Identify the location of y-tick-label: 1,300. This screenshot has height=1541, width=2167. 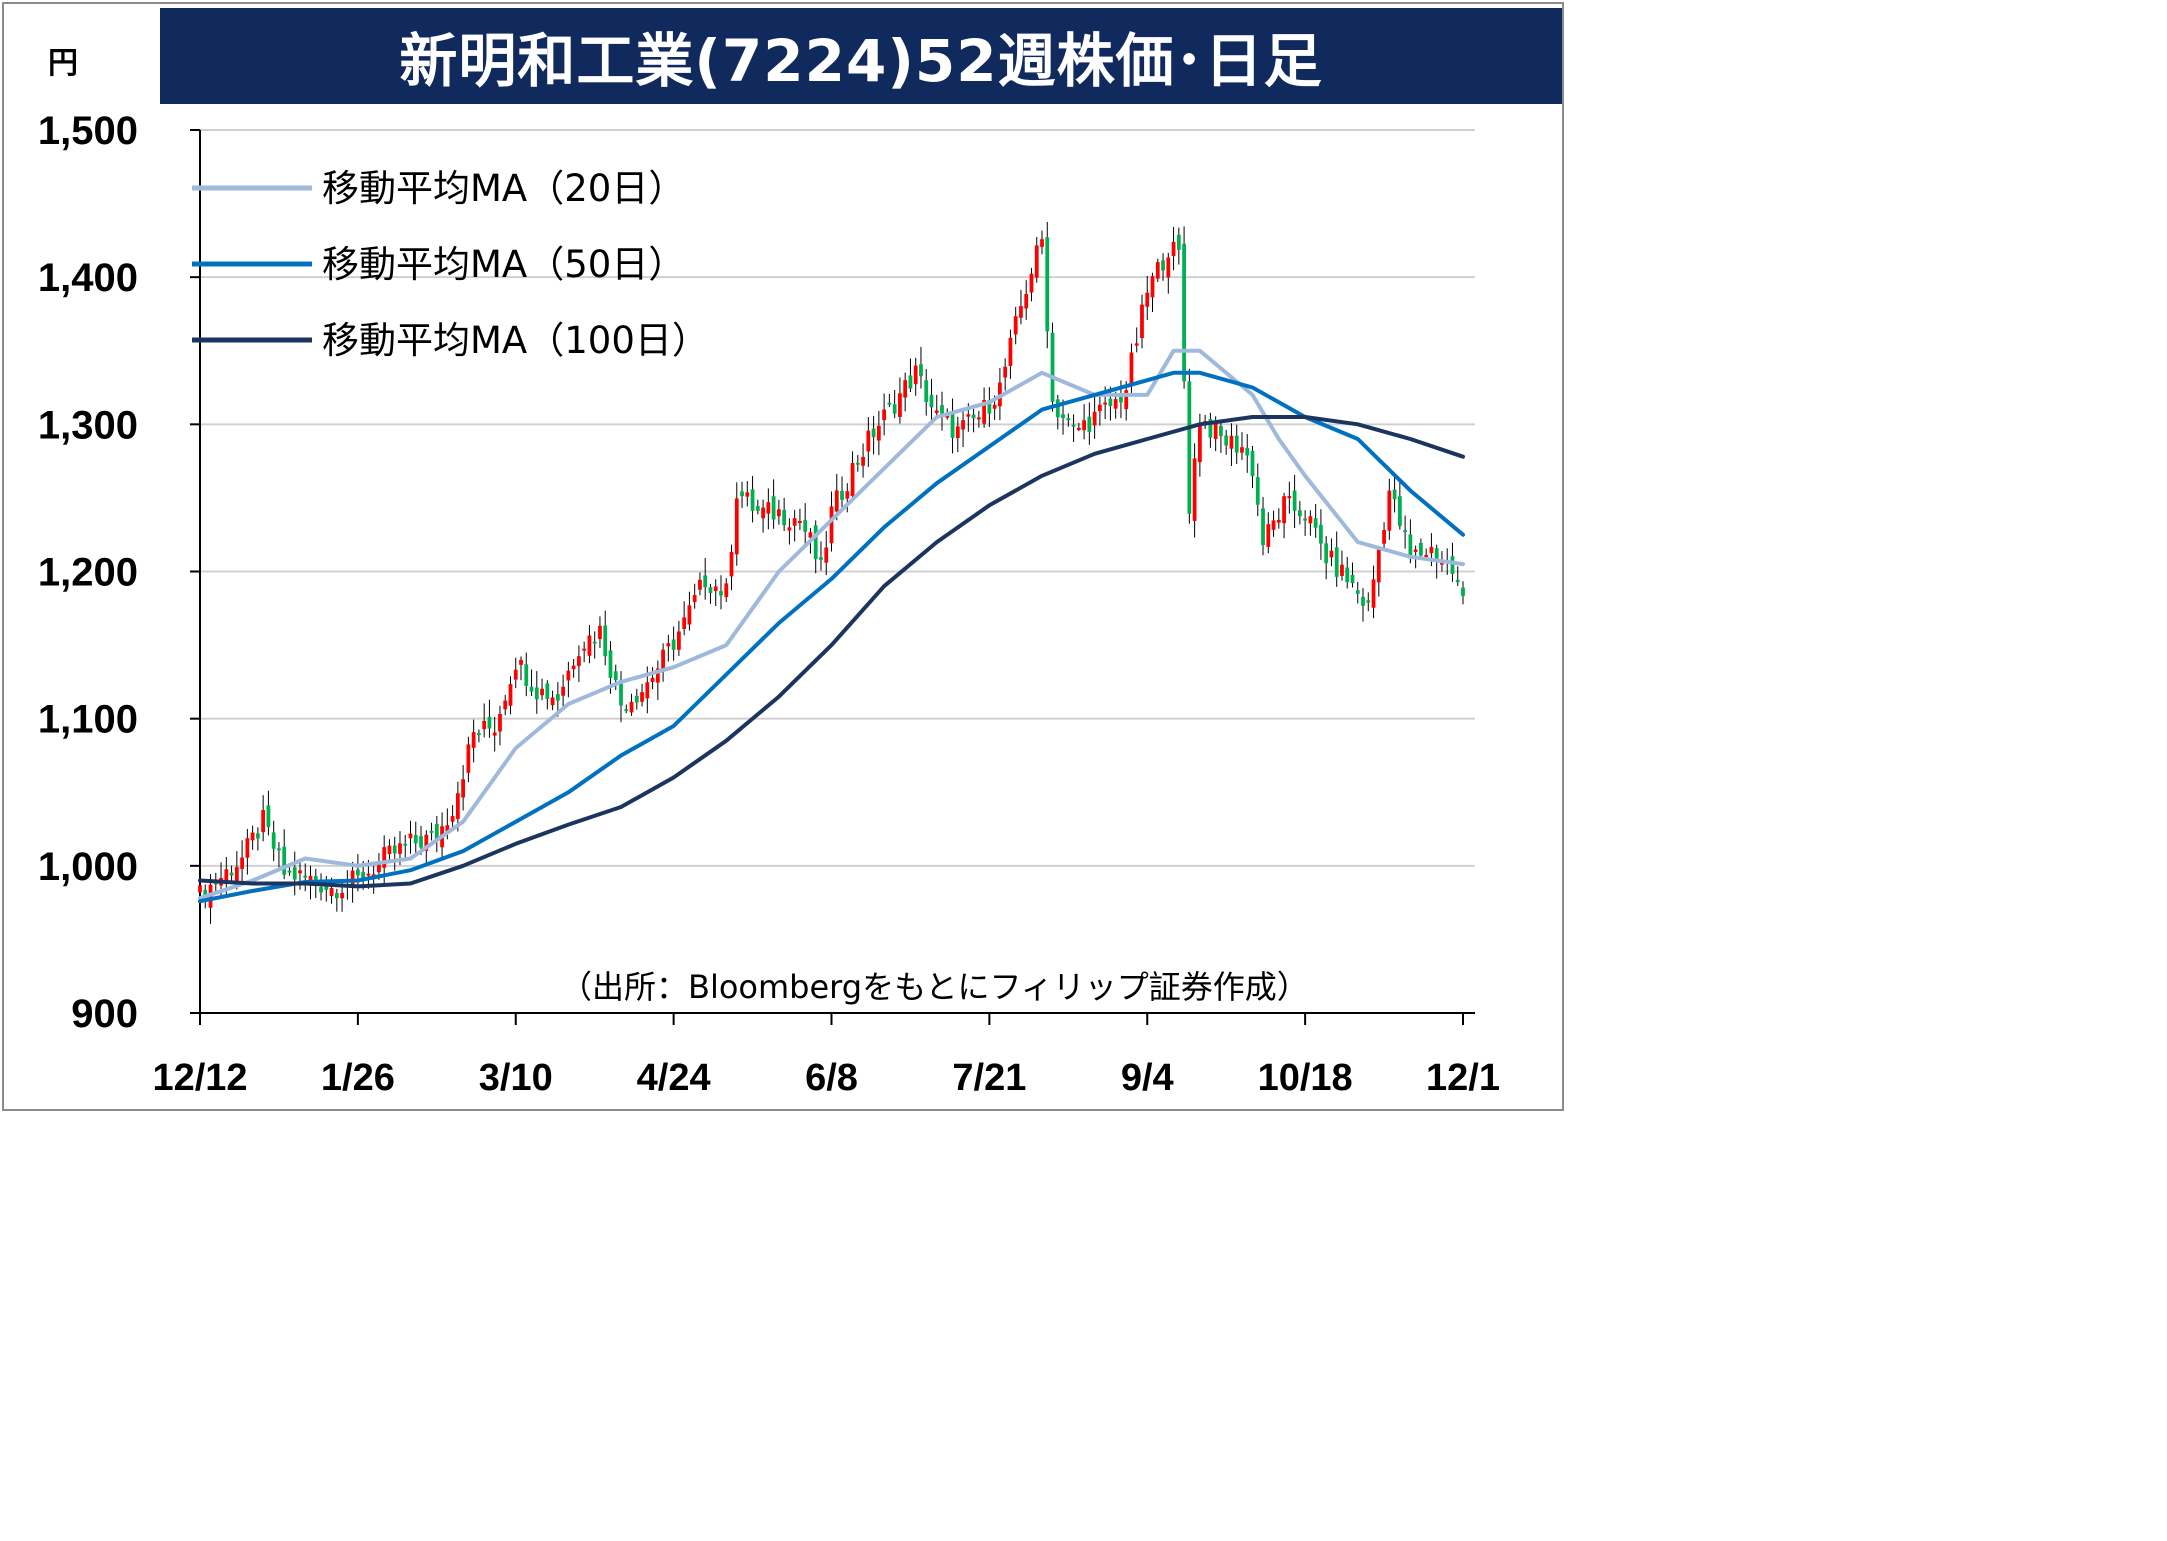
(88, 425).